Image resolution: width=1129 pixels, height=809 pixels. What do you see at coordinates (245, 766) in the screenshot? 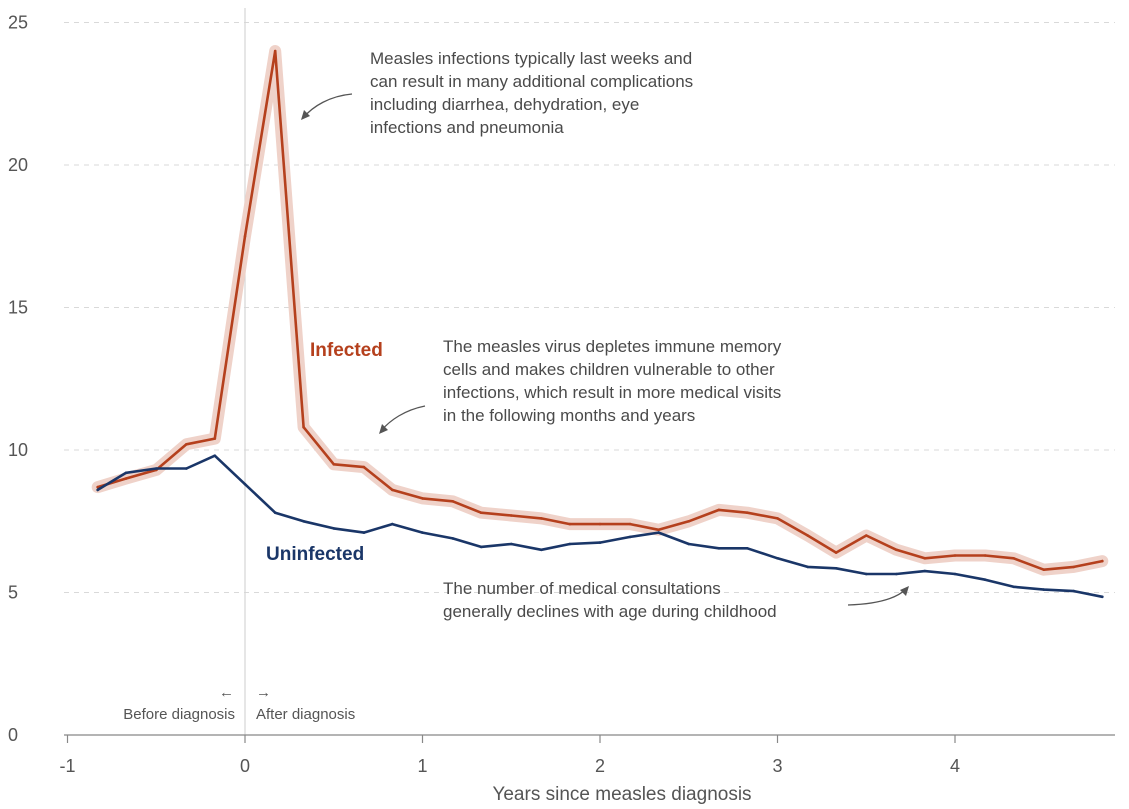
I see `x-tick-label-1: 0` at bounding box center [245, 766].